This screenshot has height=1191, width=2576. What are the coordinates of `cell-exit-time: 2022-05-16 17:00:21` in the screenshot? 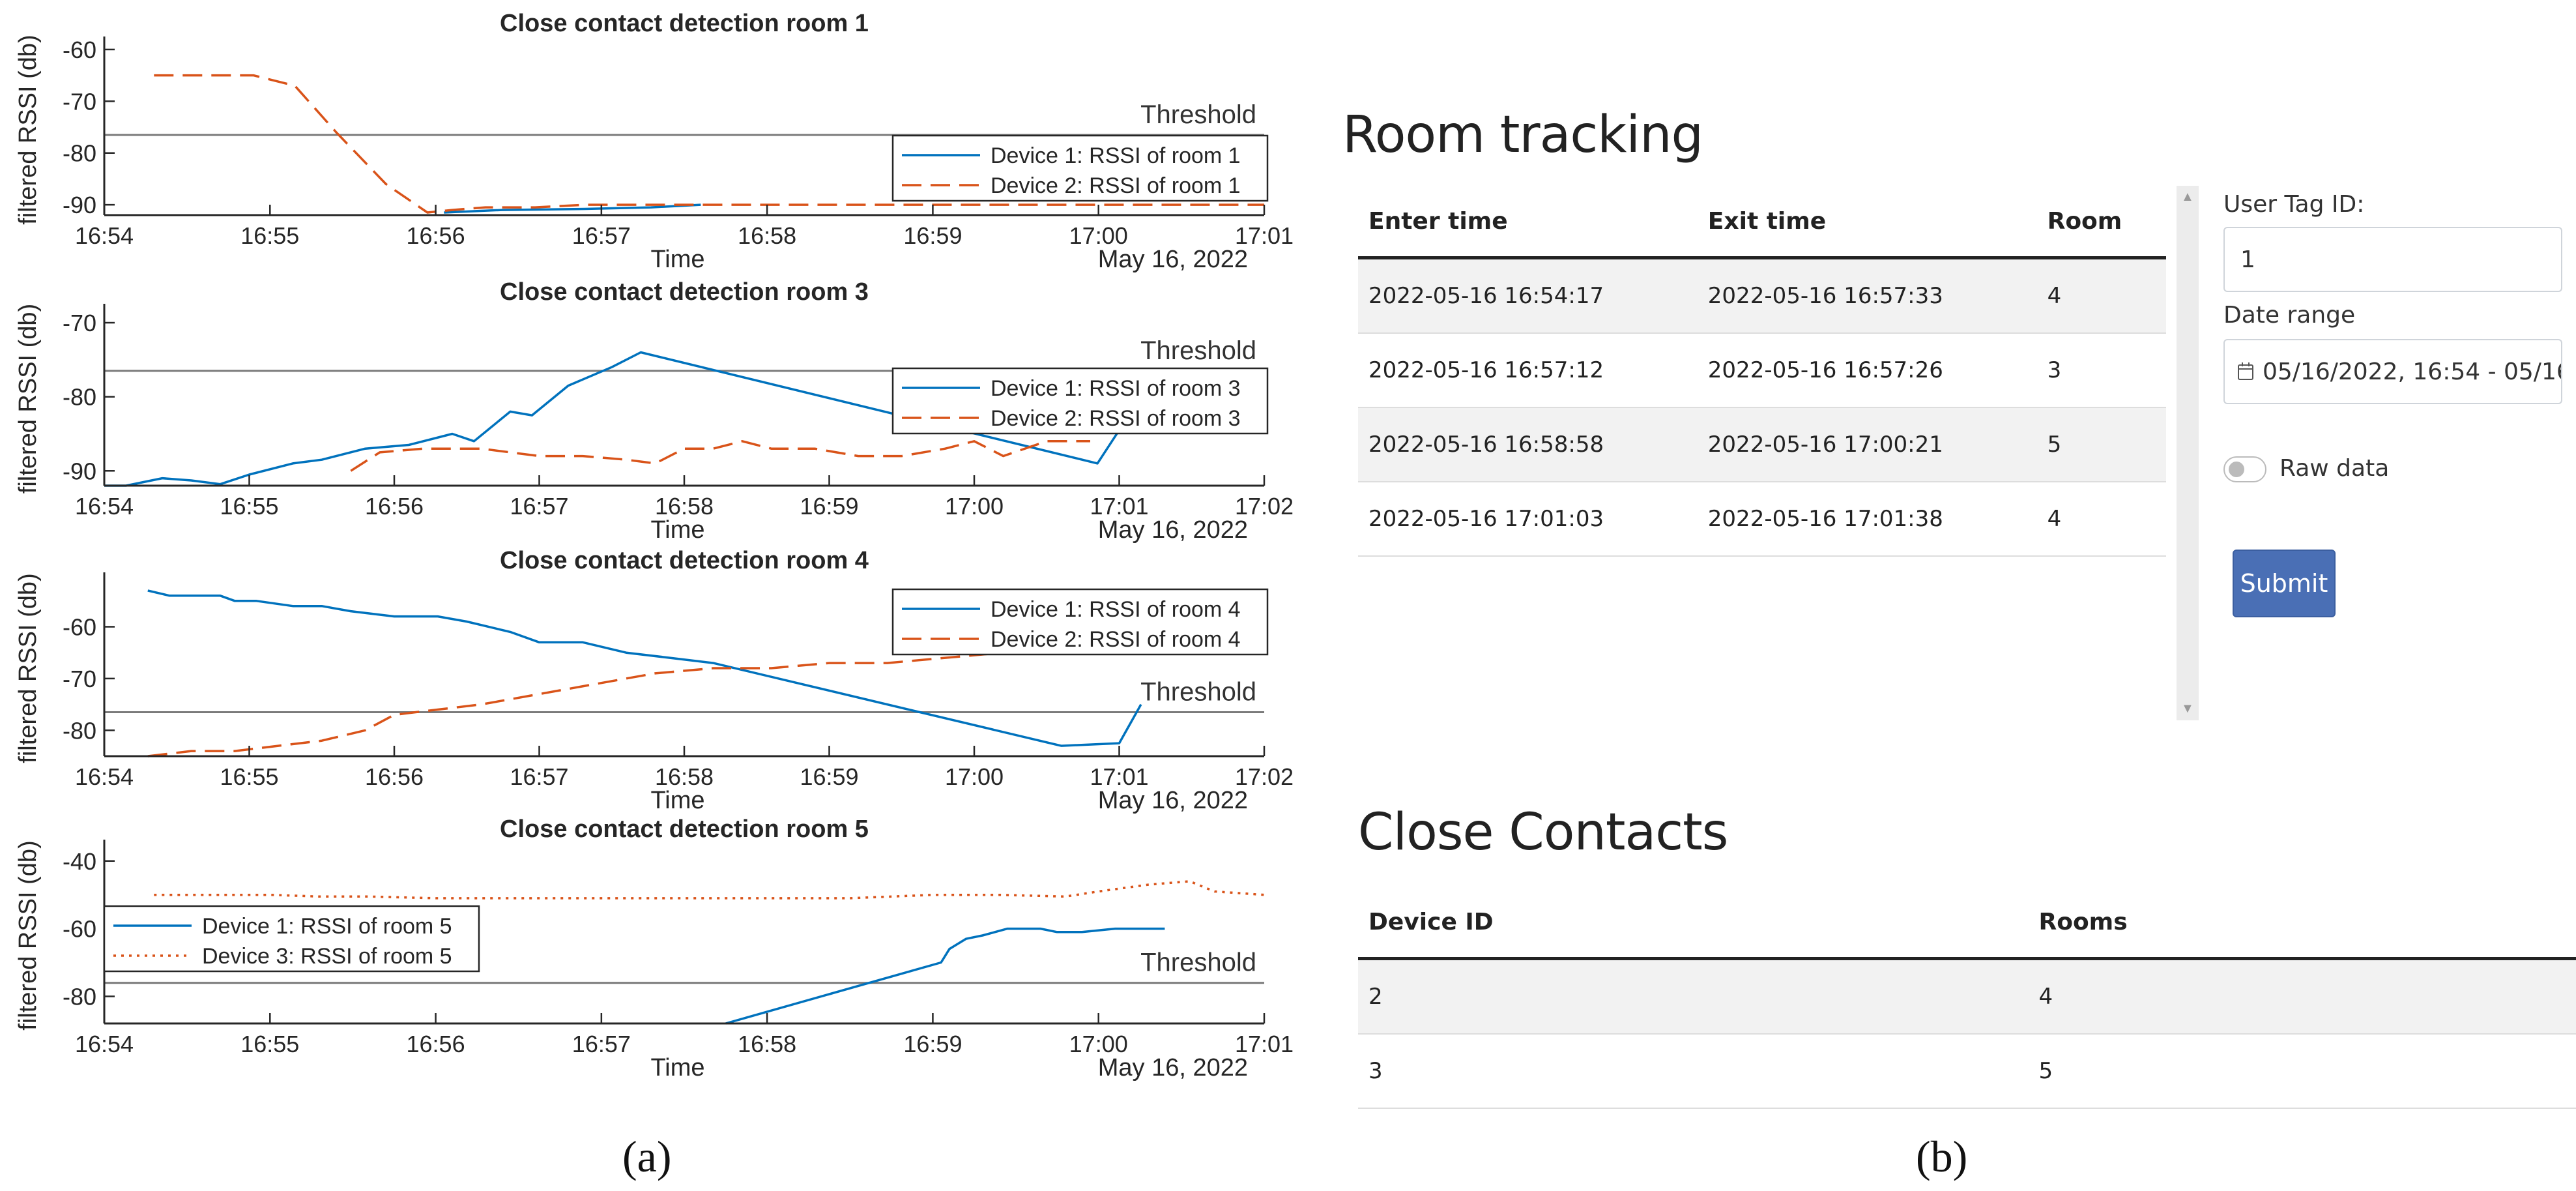 It's located at (1867, 444).